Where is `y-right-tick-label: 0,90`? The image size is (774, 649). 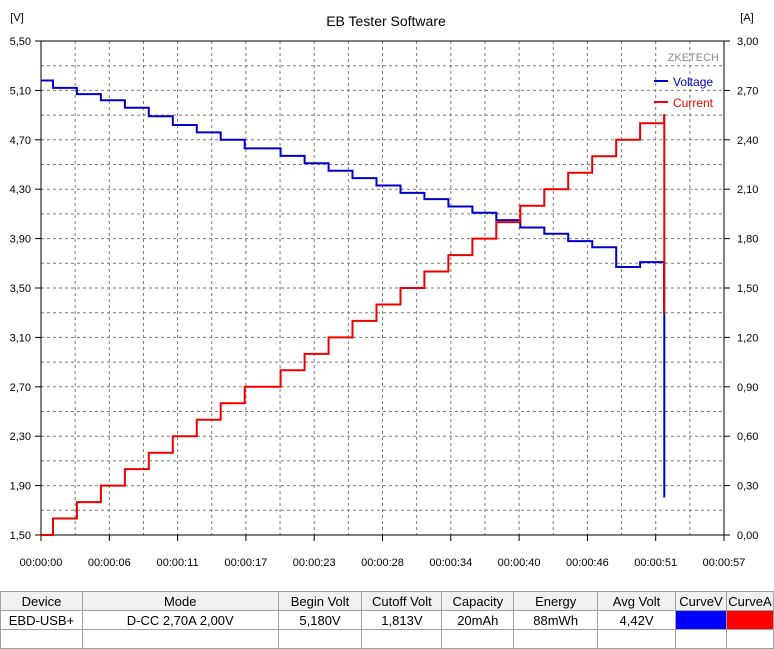
y-right-tick-label: 0,90 is located at coordinates (747, 388).